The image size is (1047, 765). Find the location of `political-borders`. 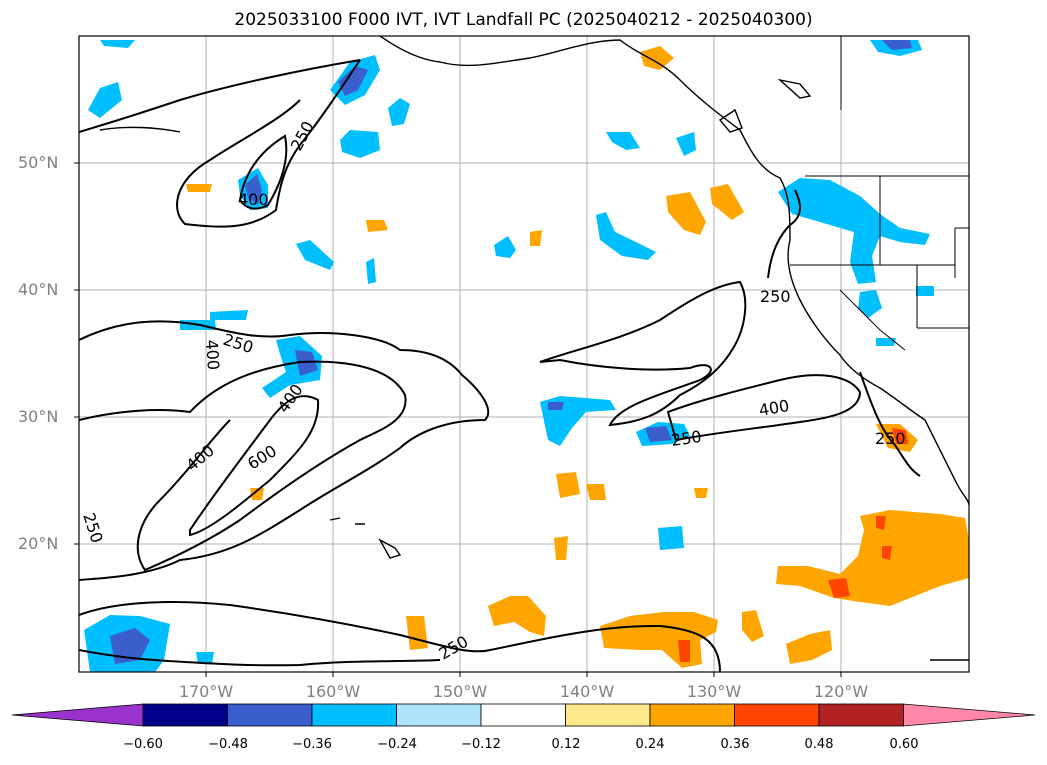

political-borders is located at coordinates (879, 193).